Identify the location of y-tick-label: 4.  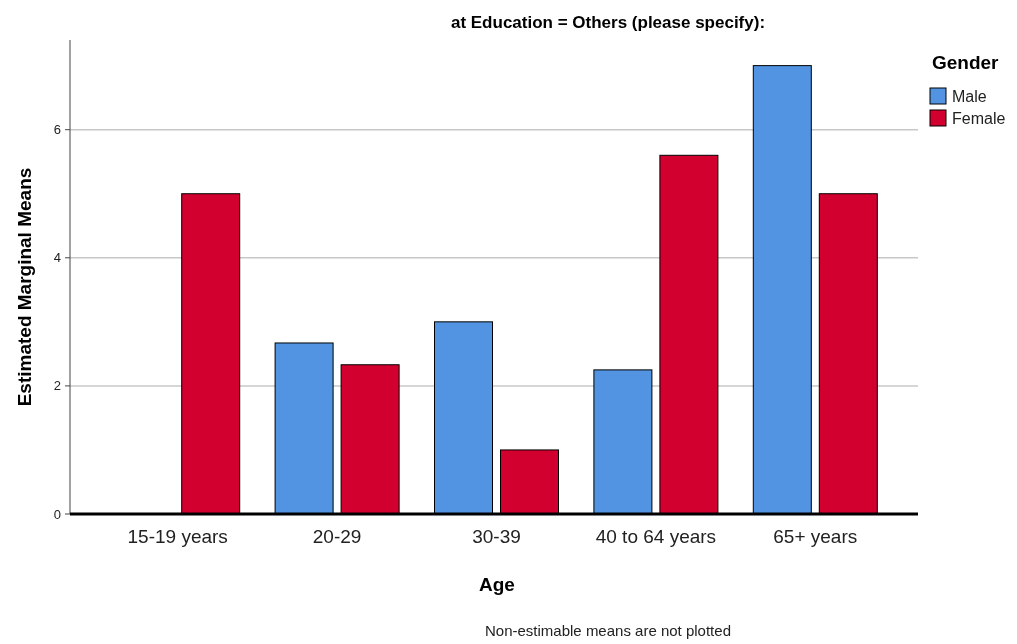
(57, 258).